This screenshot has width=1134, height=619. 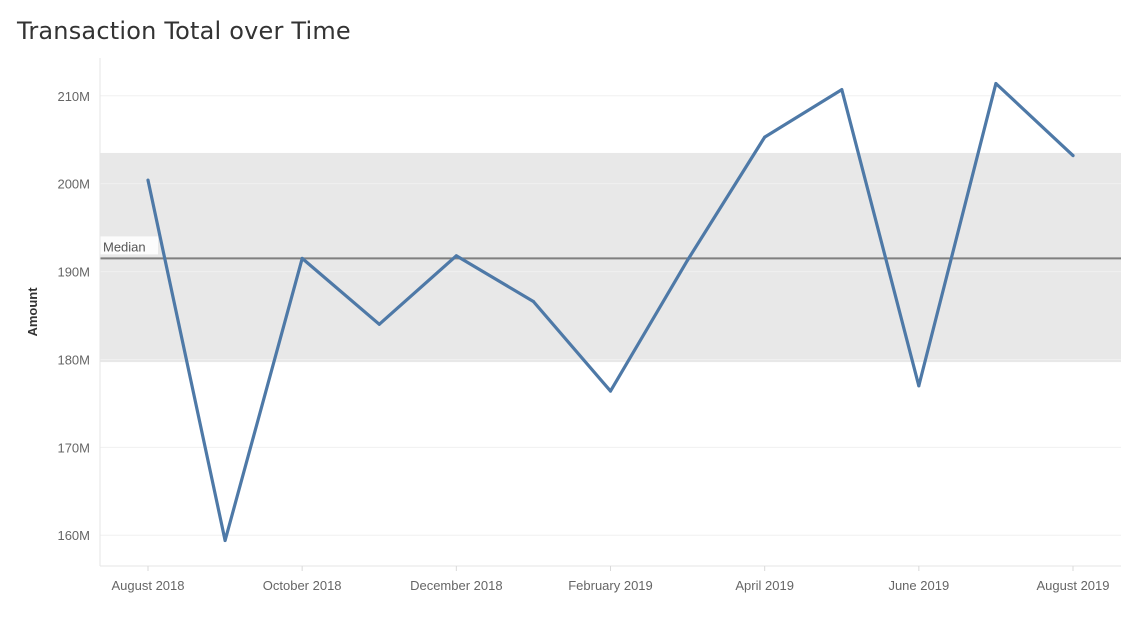 What do you see at coordinates (32, 312) in the screenshot?
I see `y-axis-title: Amount` at bounding box center [32, 312].